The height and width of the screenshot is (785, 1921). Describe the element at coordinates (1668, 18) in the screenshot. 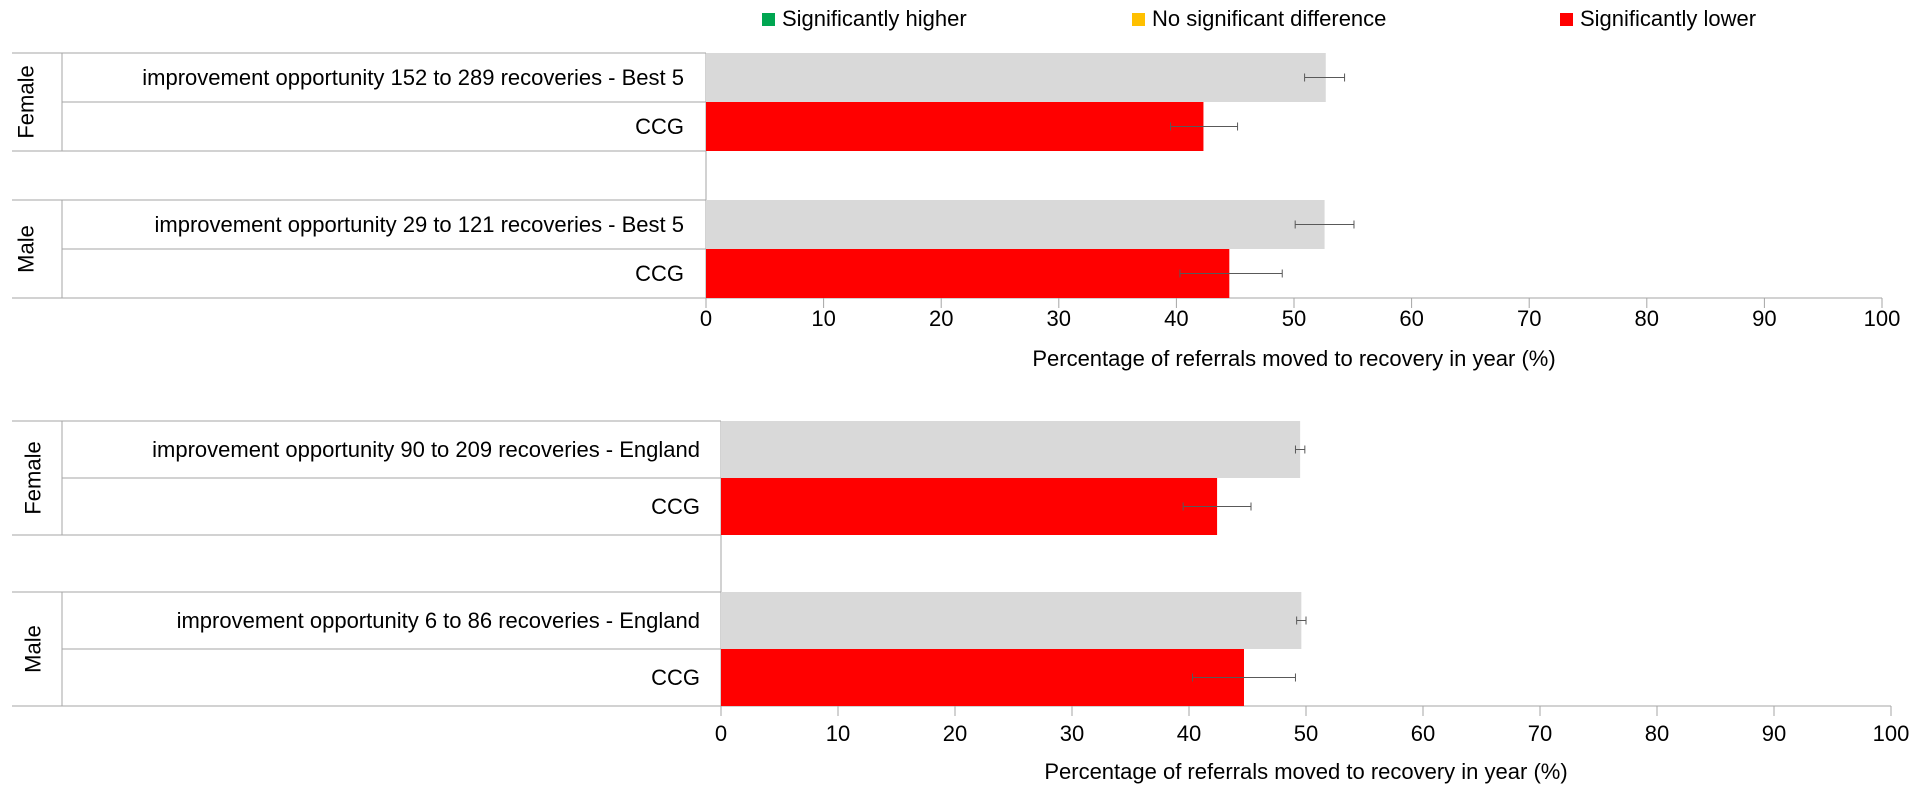

I see `legend-label: Significantly lower` at that location.